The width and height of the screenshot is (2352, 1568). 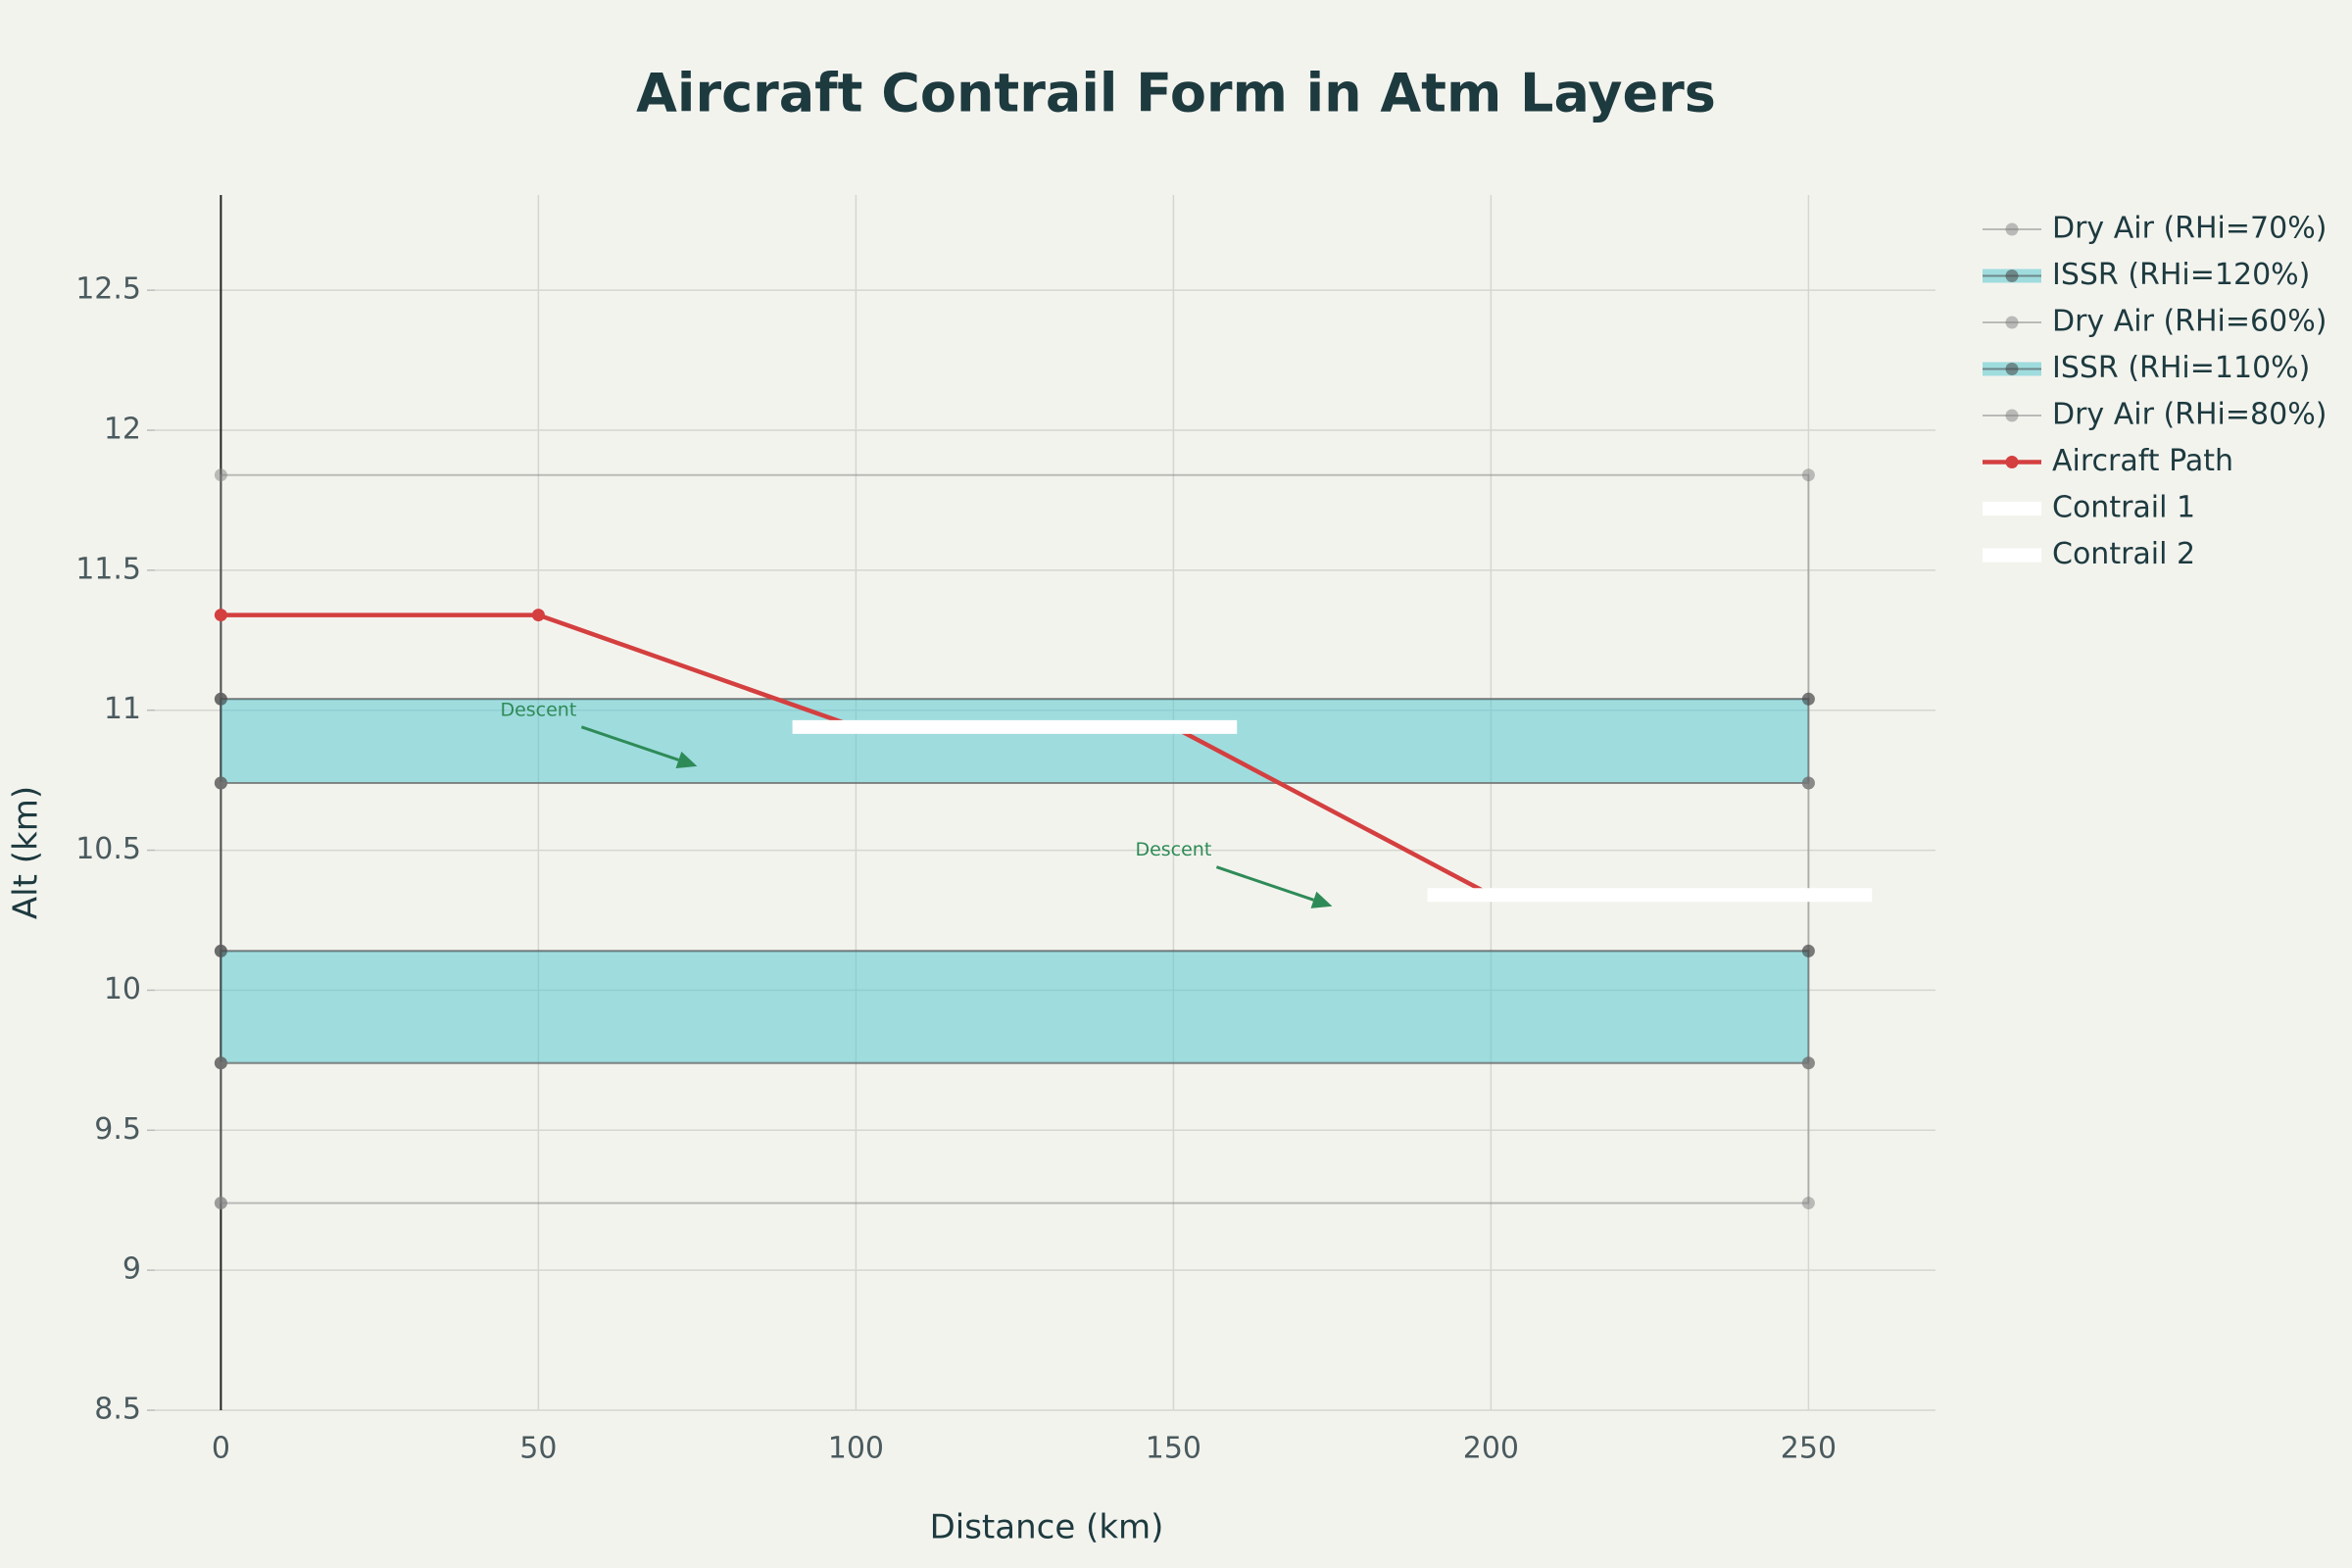 I want to click on x-tick-label: 50, so click(x=538, y=1449).